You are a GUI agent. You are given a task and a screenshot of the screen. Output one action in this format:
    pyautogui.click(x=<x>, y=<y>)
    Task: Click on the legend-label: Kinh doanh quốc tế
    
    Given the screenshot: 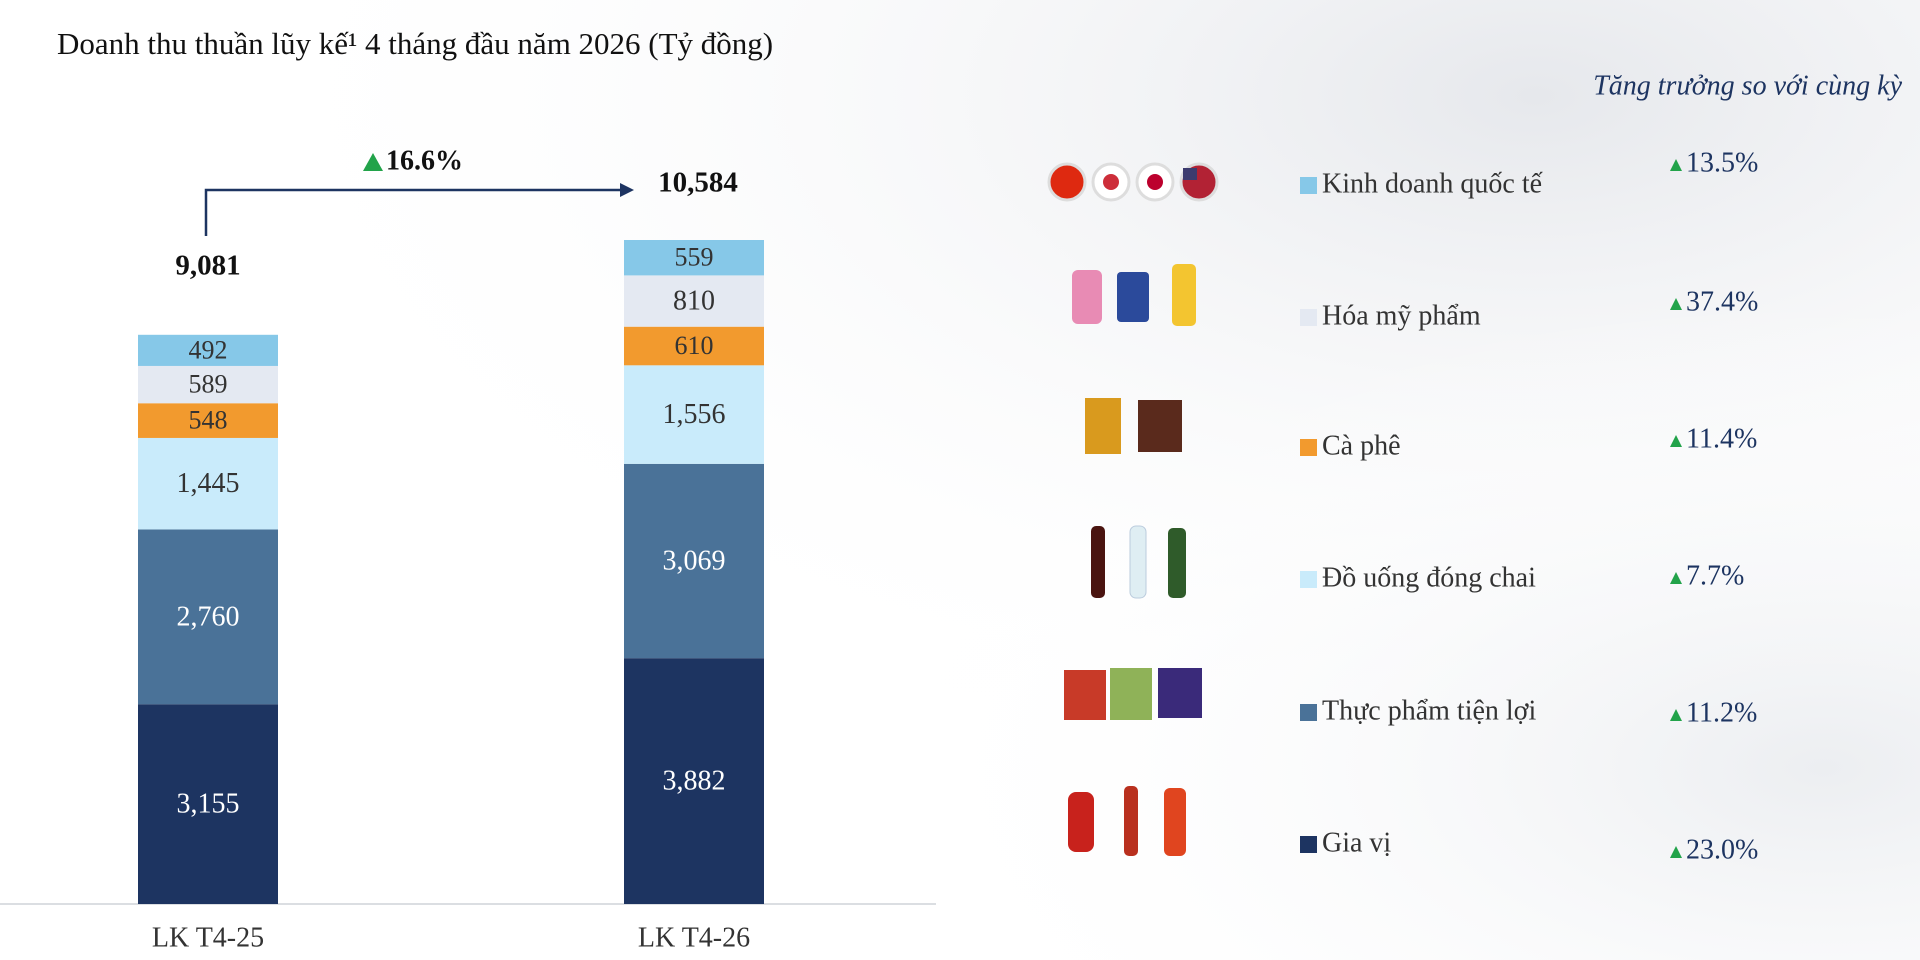 What is the action you would take?
    pyautogui.click(x=1433, y=183)
    